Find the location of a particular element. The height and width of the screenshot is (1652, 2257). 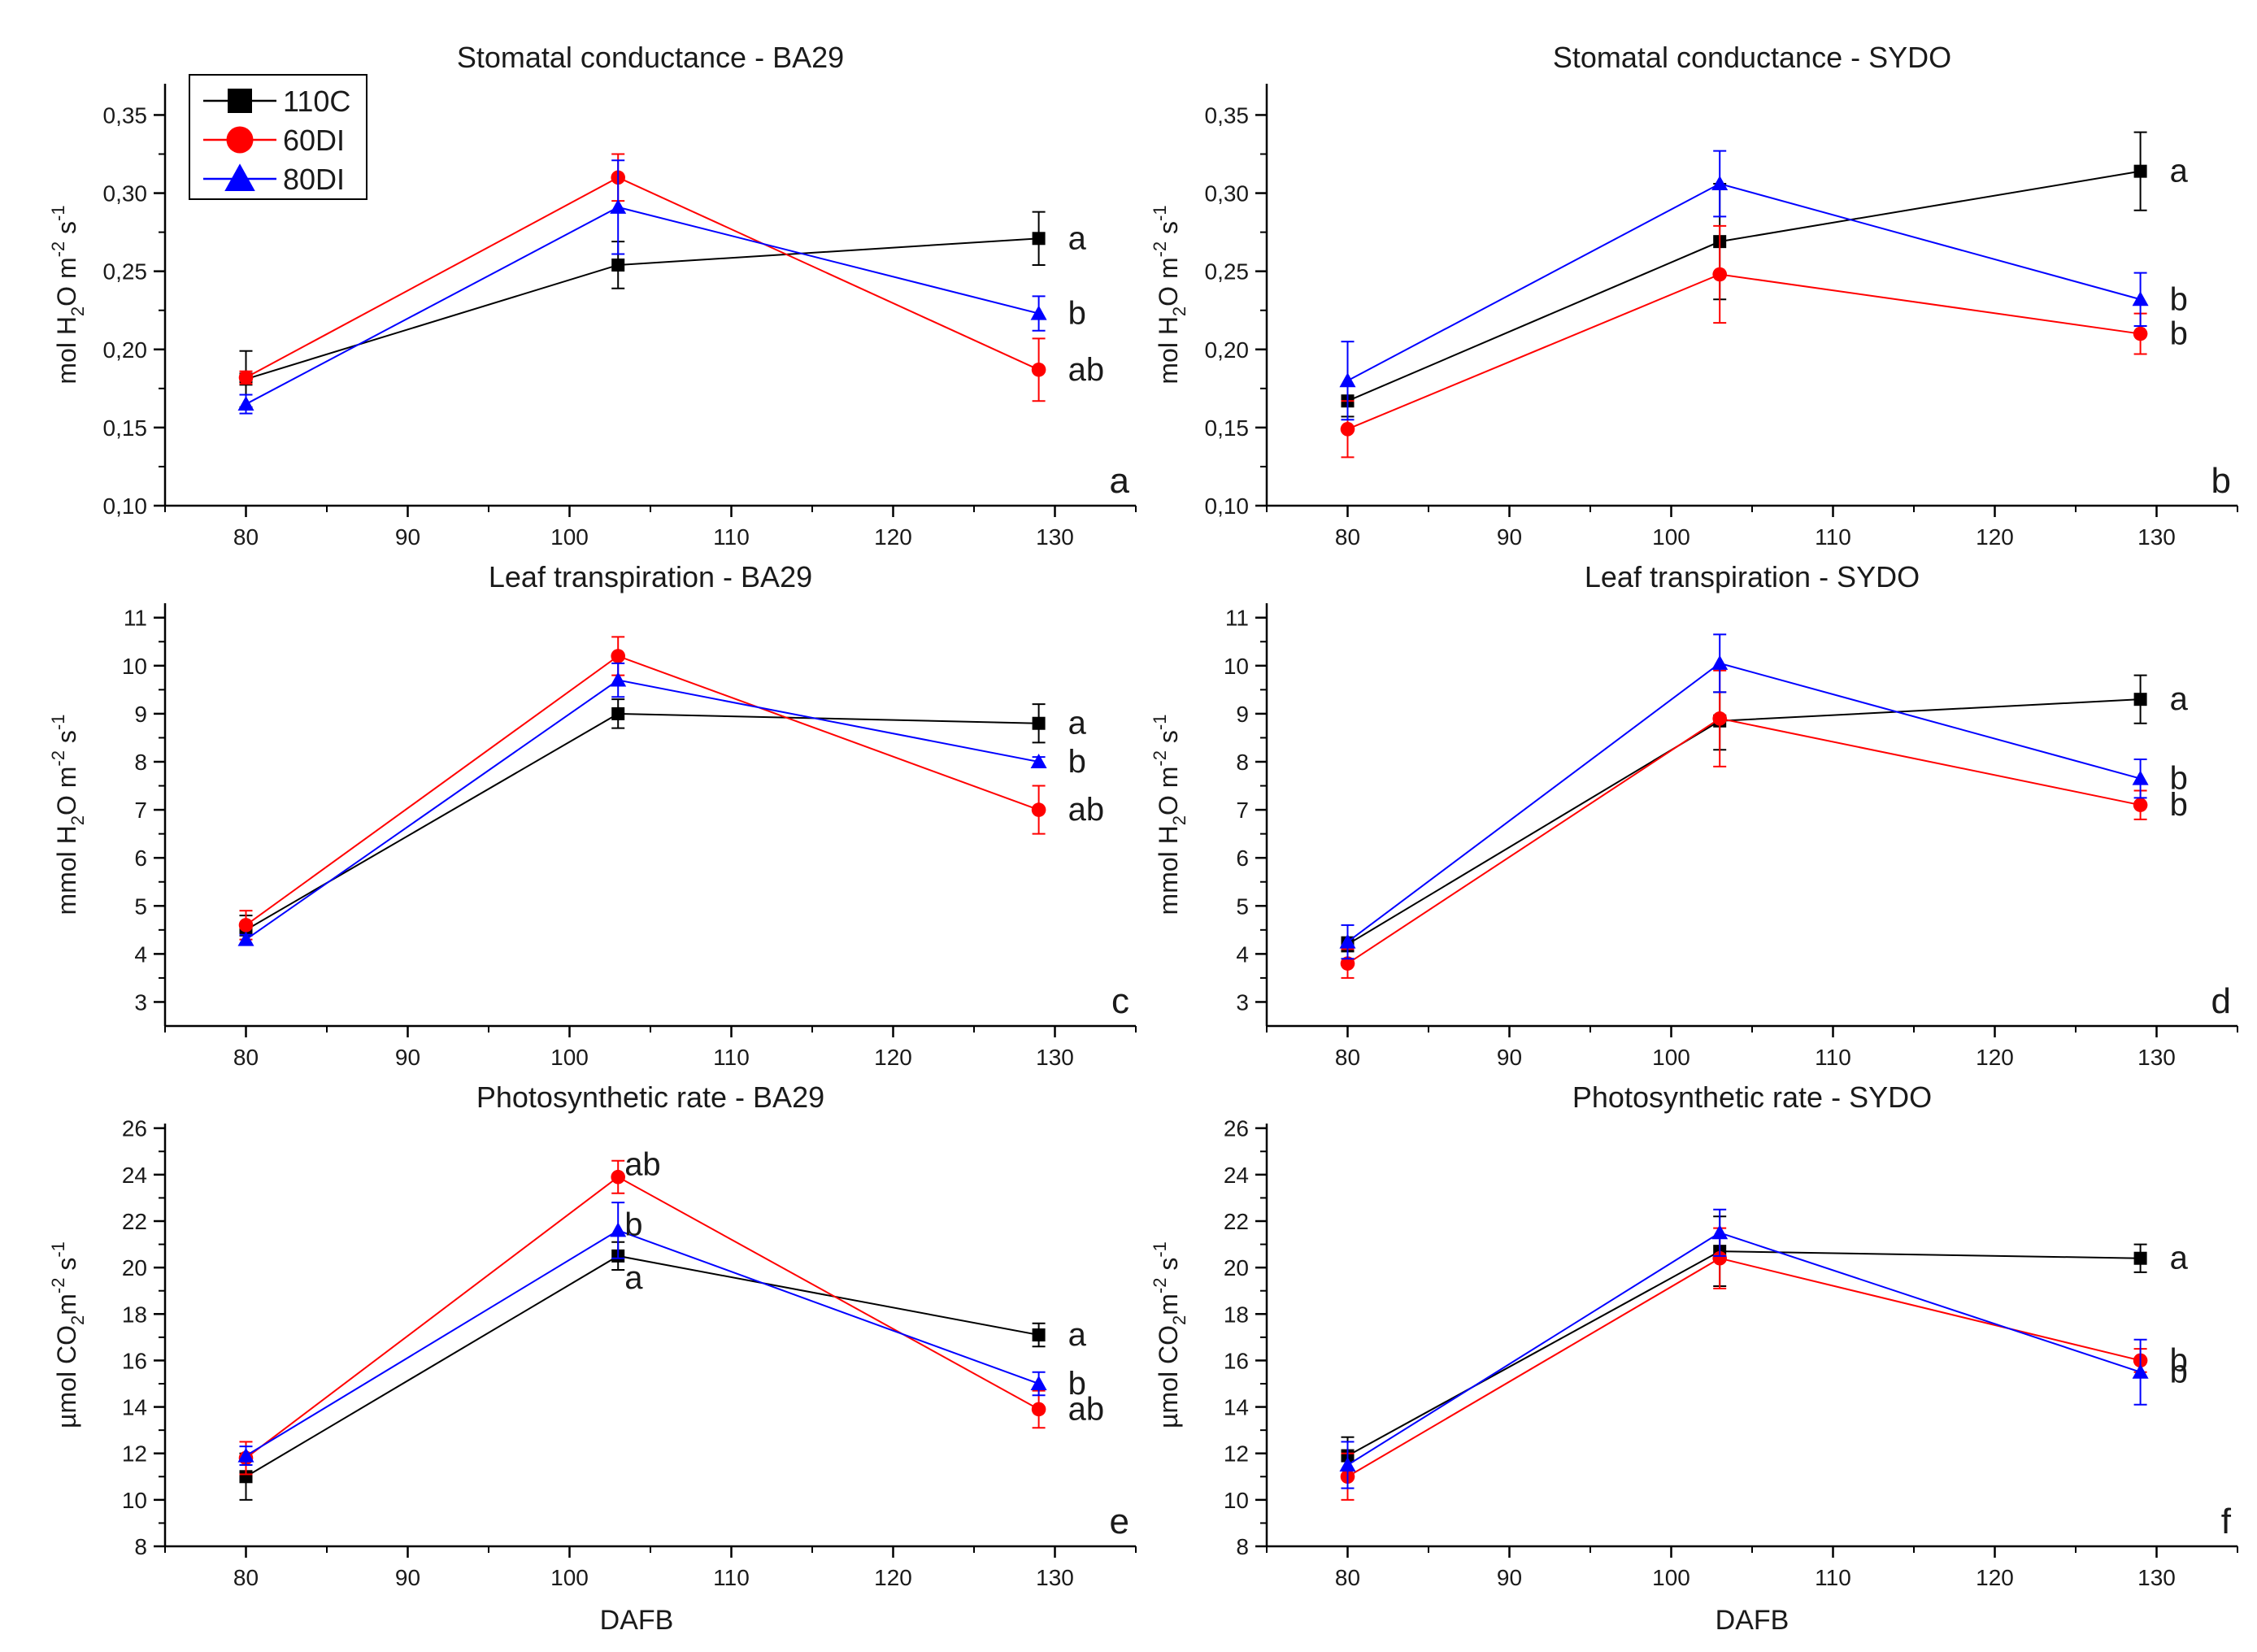

significance-letter-mid: a is located at coordinates (633, 1278).